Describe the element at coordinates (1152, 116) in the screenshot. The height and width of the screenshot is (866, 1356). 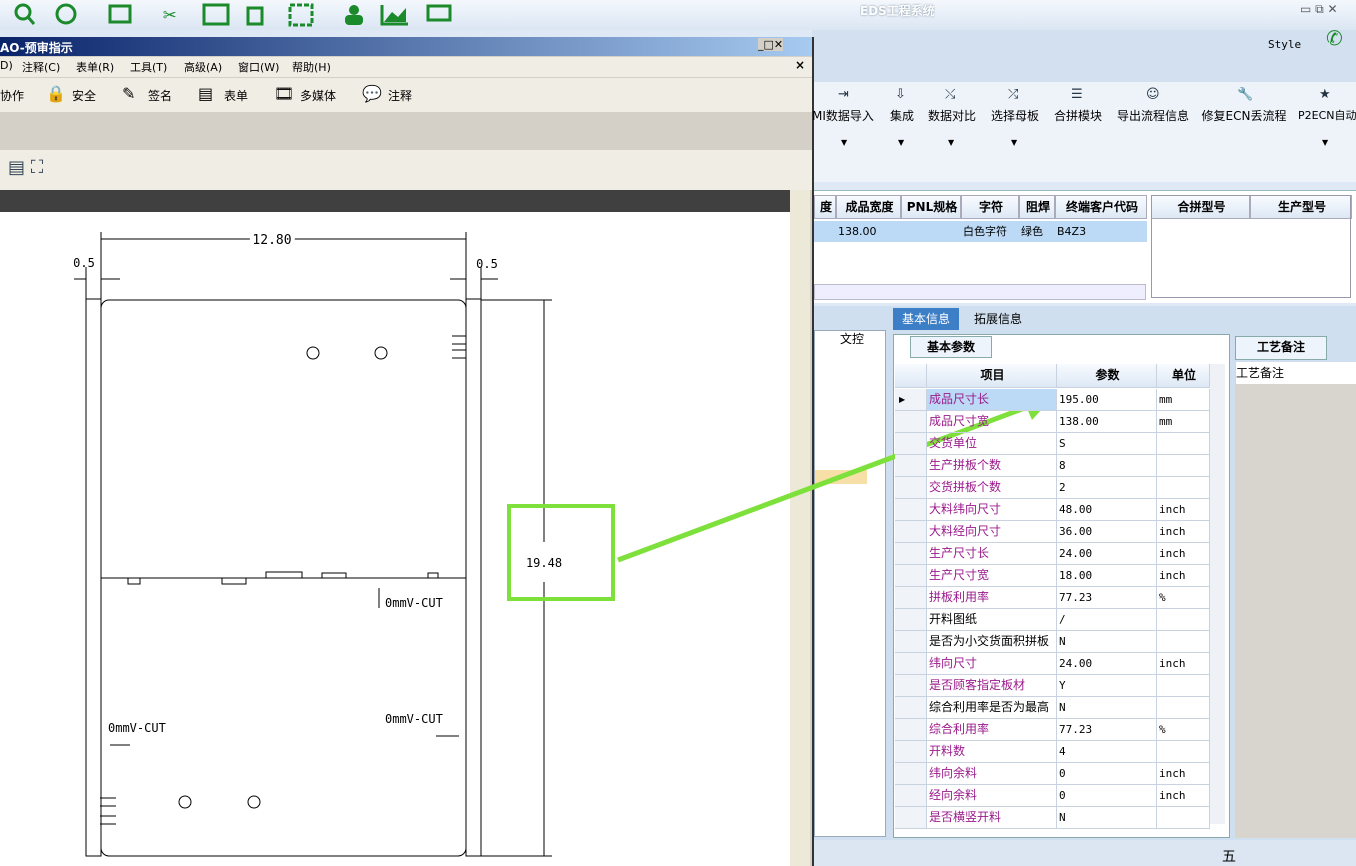
I see `ribbon-button: 导出流程信息` at that location.